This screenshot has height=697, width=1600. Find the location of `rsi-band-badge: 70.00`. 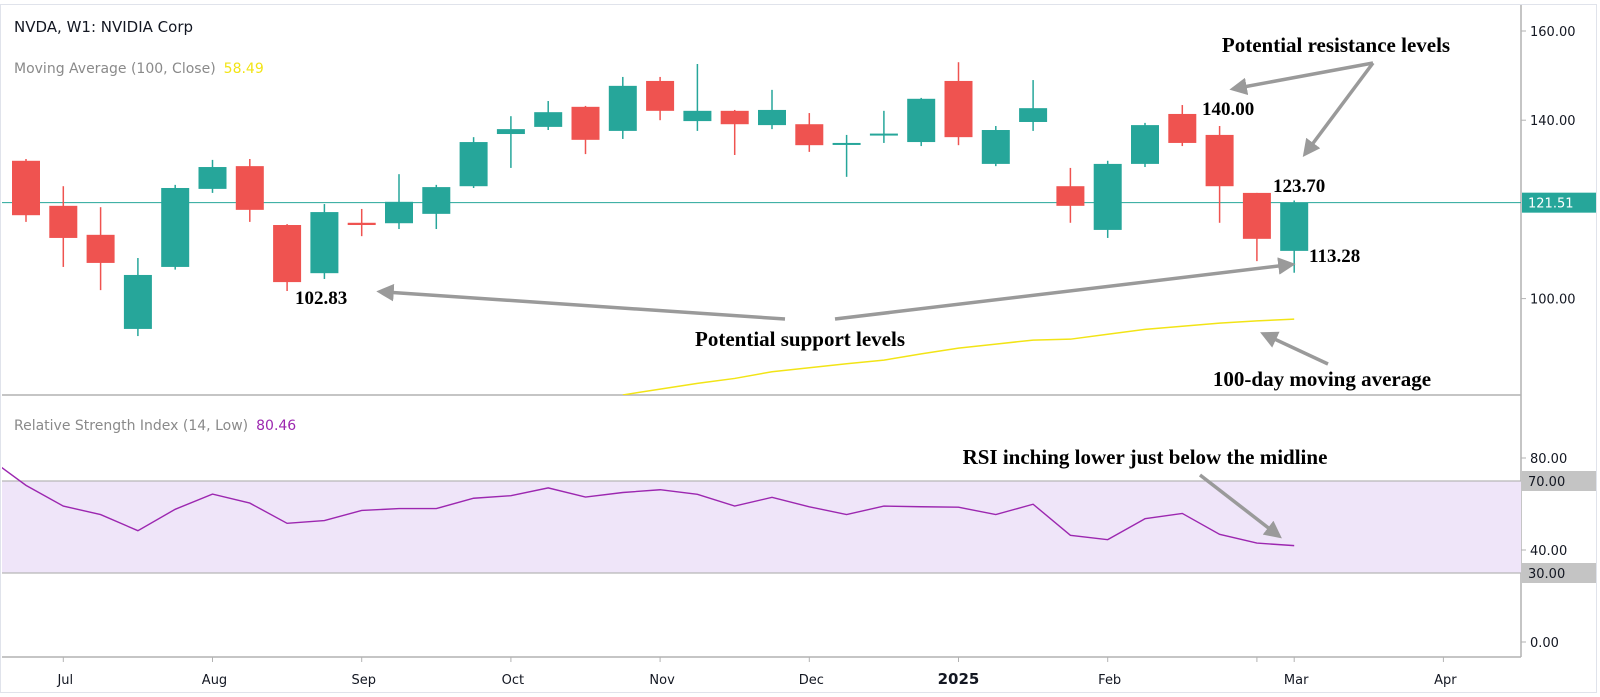

rsi-band-badge: 70.00 is located at coordinates (1559, 481).